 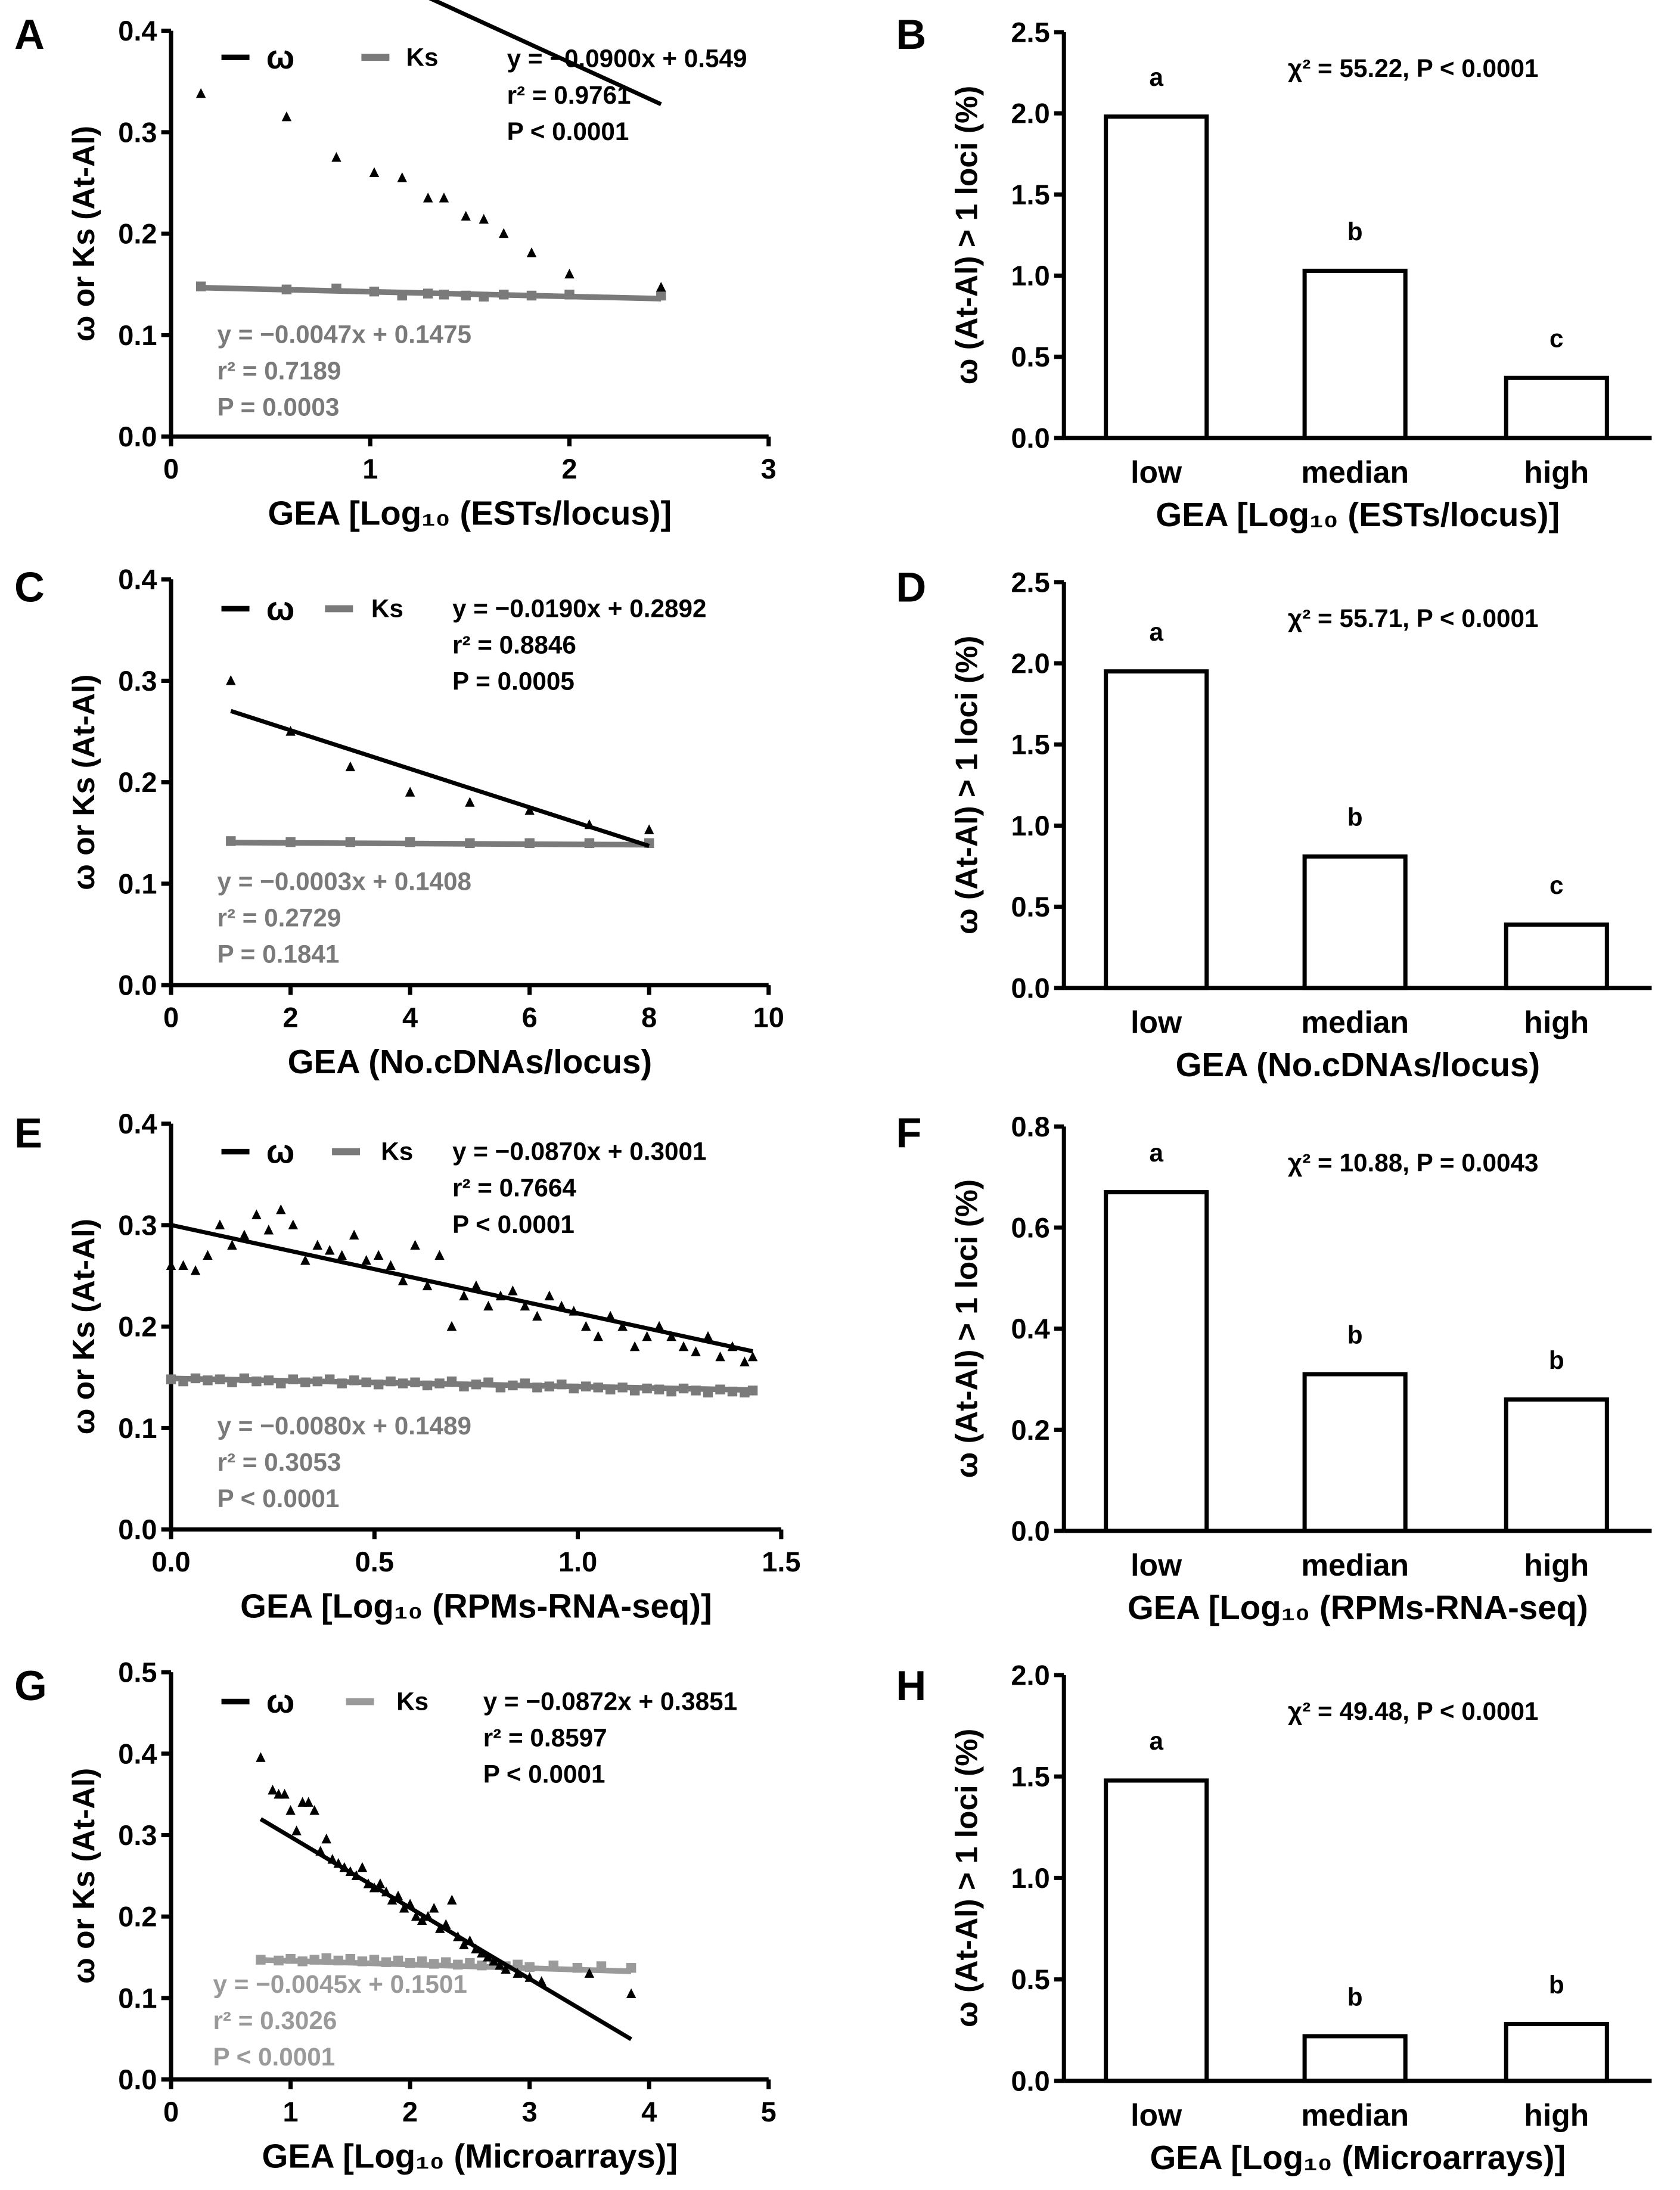 I want to click on ks-equation-line: r² = 0.3053, so click(x=280, y=1462).